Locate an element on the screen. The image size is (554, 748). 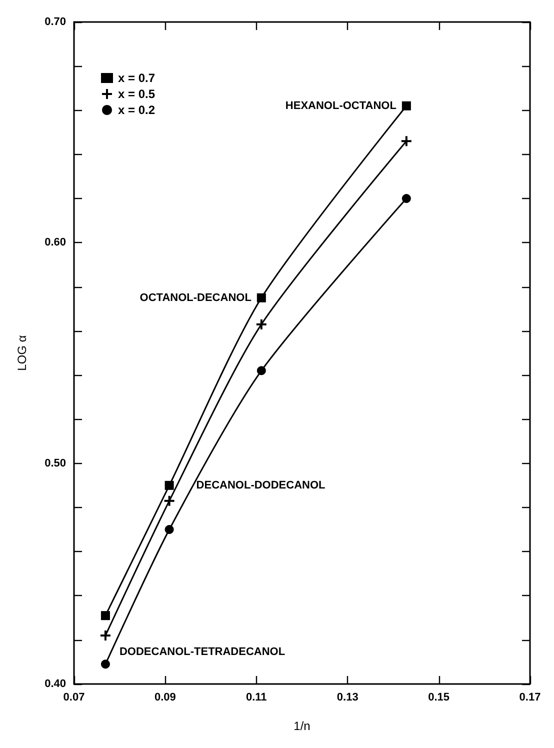
x-tick-label: 0.17 is located at coordinates (530, 698).